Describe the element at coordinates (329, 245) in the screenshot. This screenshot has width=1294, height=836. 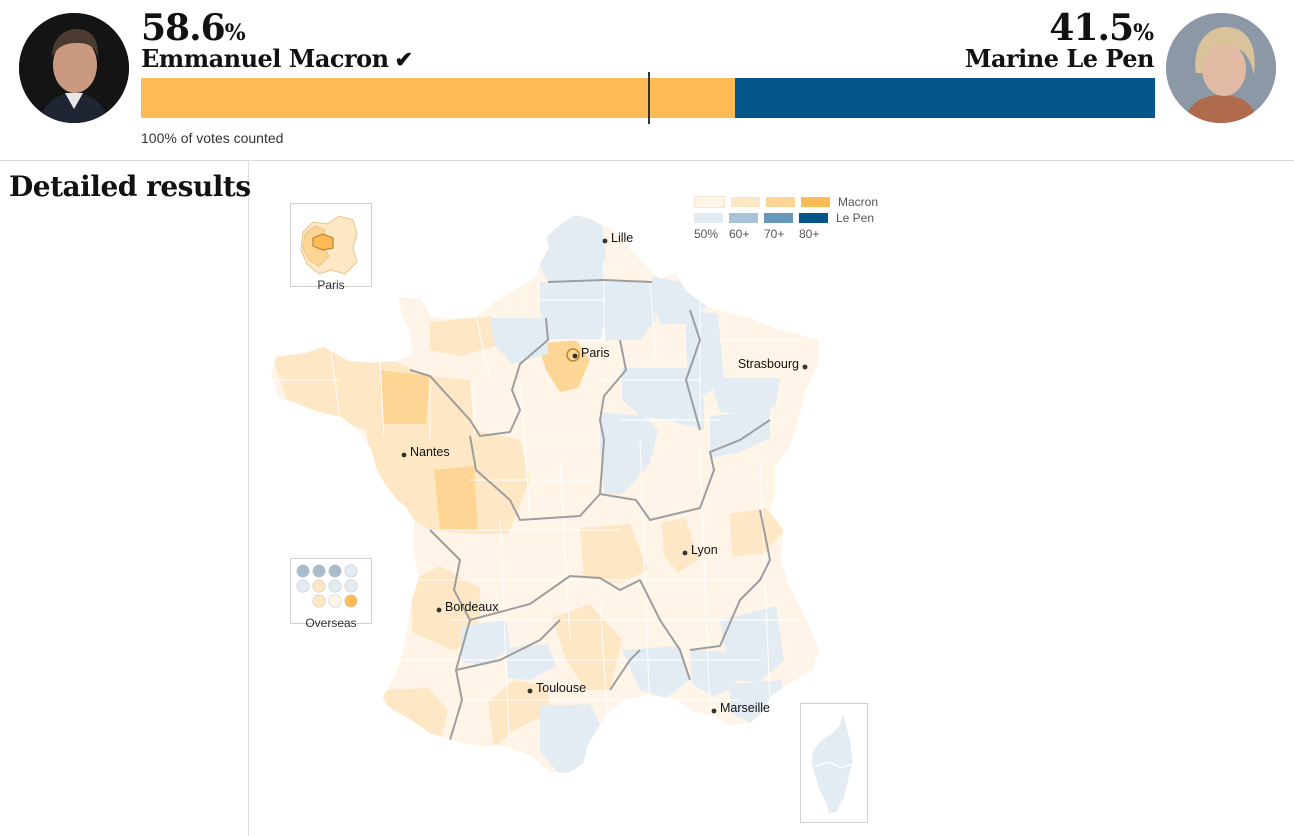
I see `paris-inset-map` at that location.